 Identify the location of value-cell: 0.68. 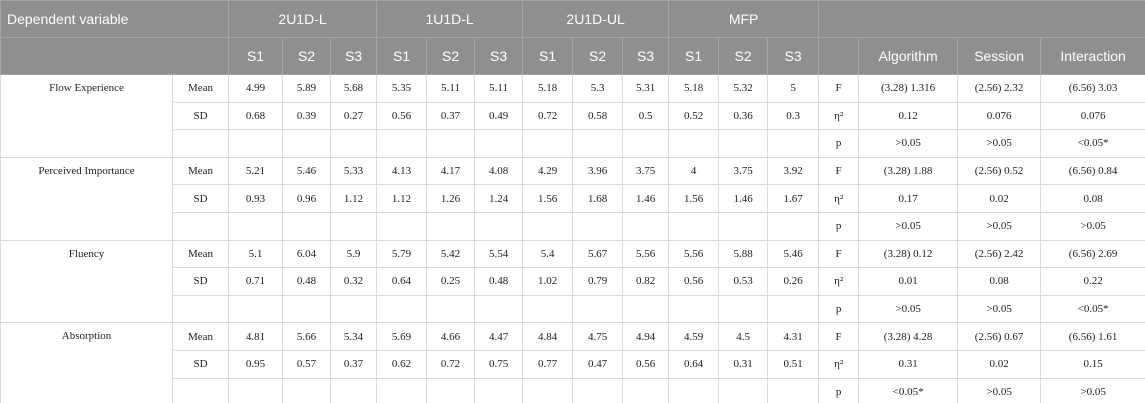
(256, 116).